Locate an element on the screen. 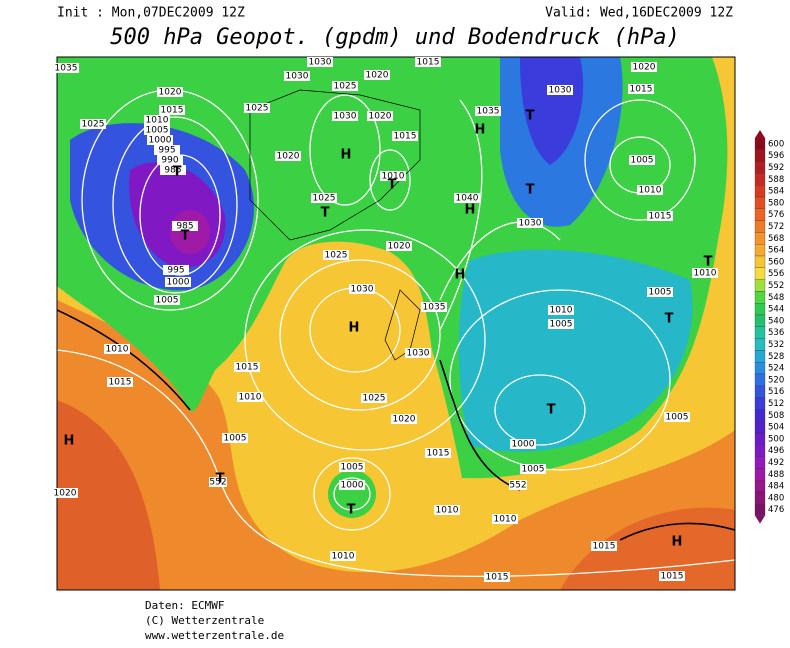 The height and width of the screenshot is (648, 790). colorbar-label: 496 is located at coordinates (776, 451).